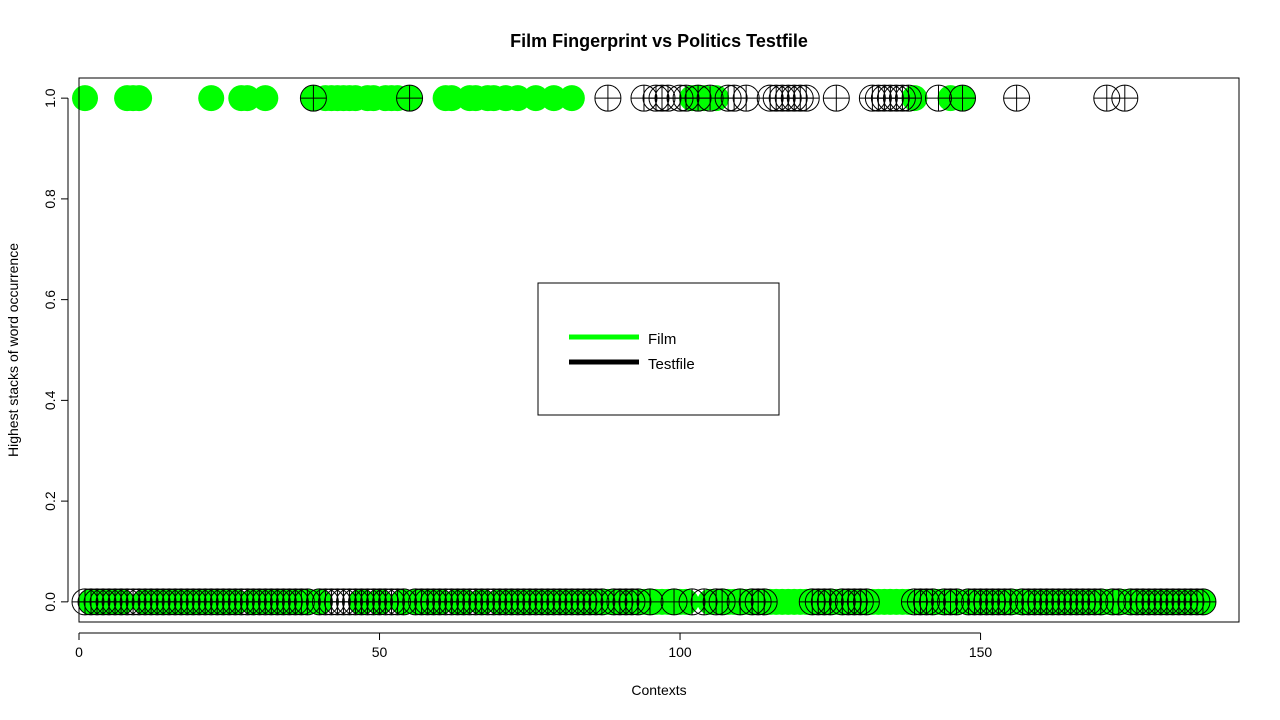 This screenshot has height=720, width=1280. I want to click on legend-testfile-label: Testfile, so click(671, 364).